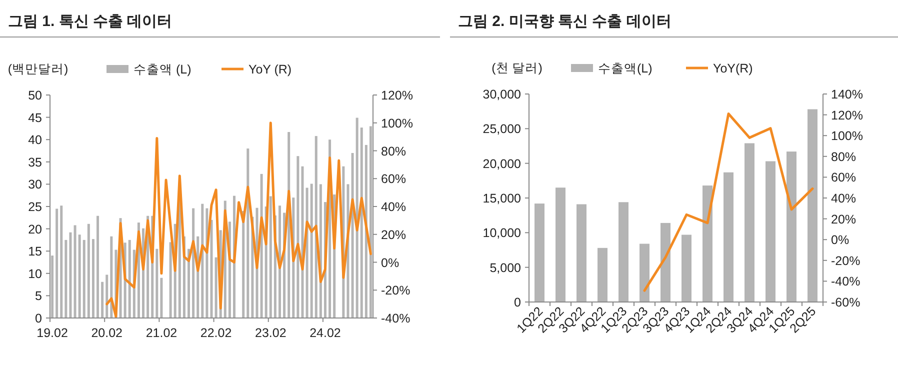 The width and height of the screenshot is (898, 387). Describe the element at coordinates (216, 333) in the screenshot. I see `x-tick-label: 22.02` at that location.